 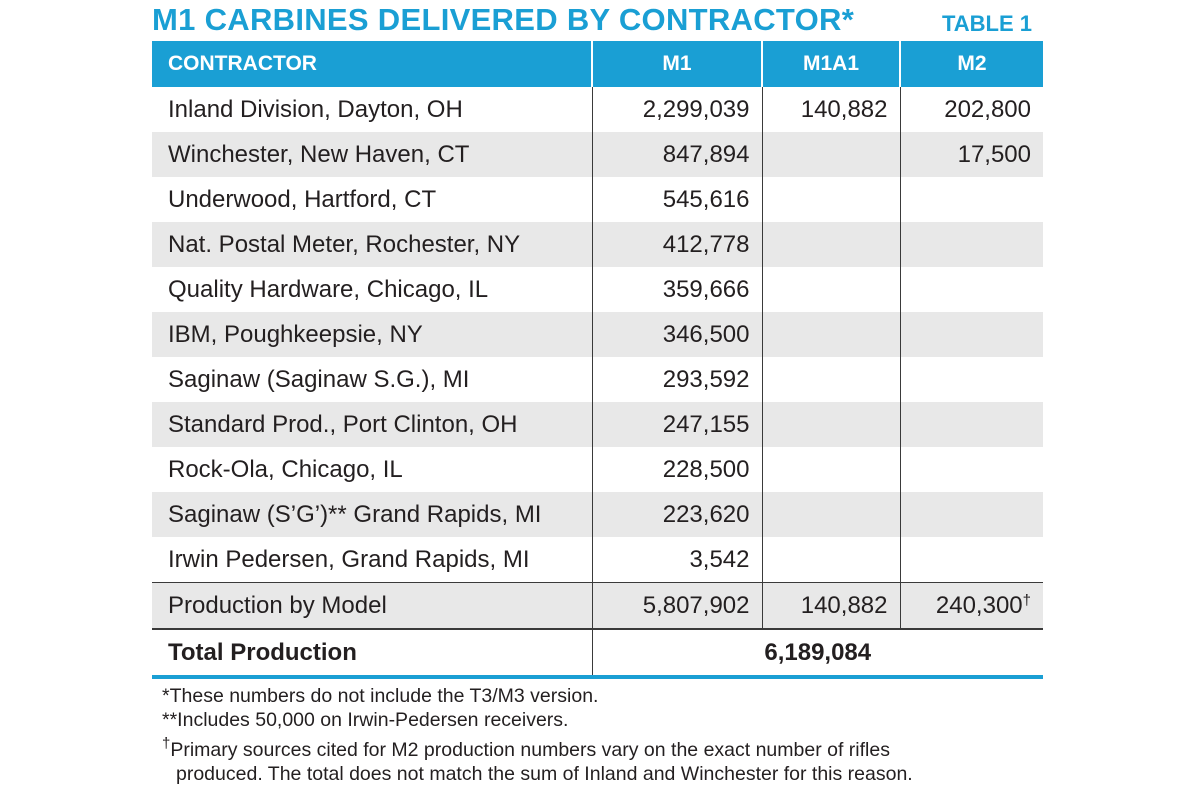 I want to click on header-m1a1: M1A1, so click(x=831, y=64).